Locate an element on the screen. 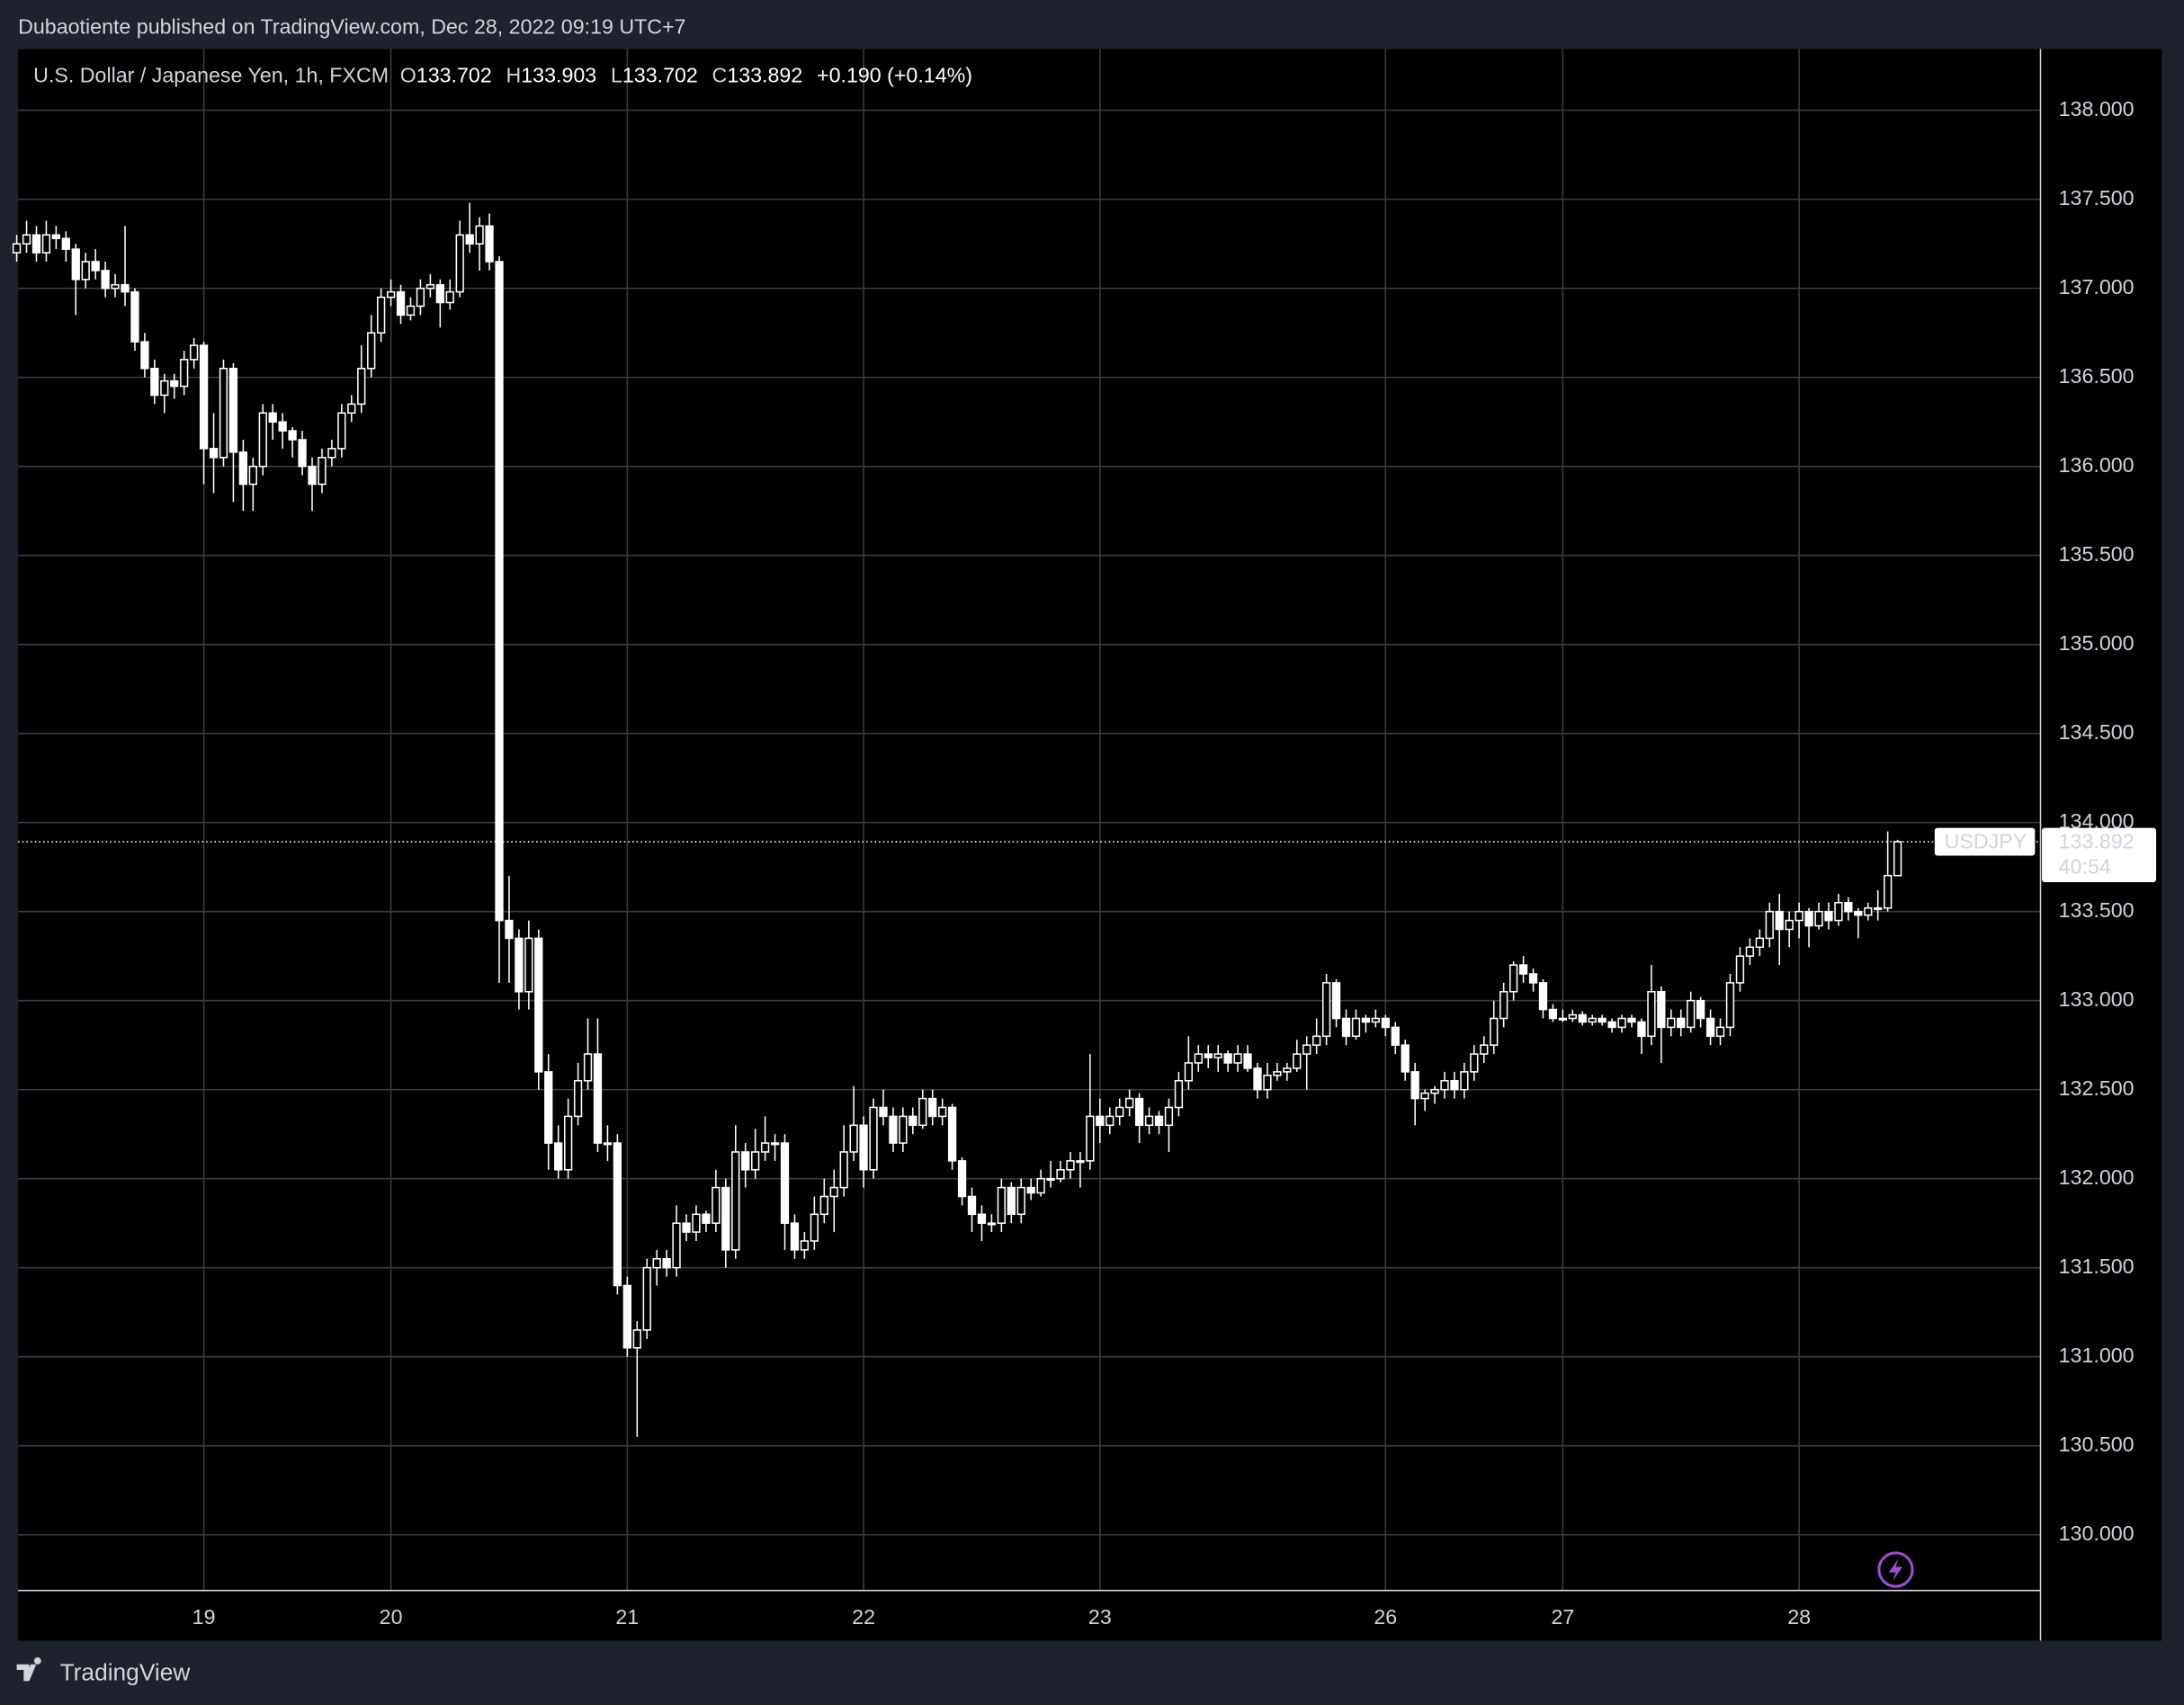 The height and width of the screenshot is (1705, 2184). ohlc-label: C is located at coordinates (720, 75).